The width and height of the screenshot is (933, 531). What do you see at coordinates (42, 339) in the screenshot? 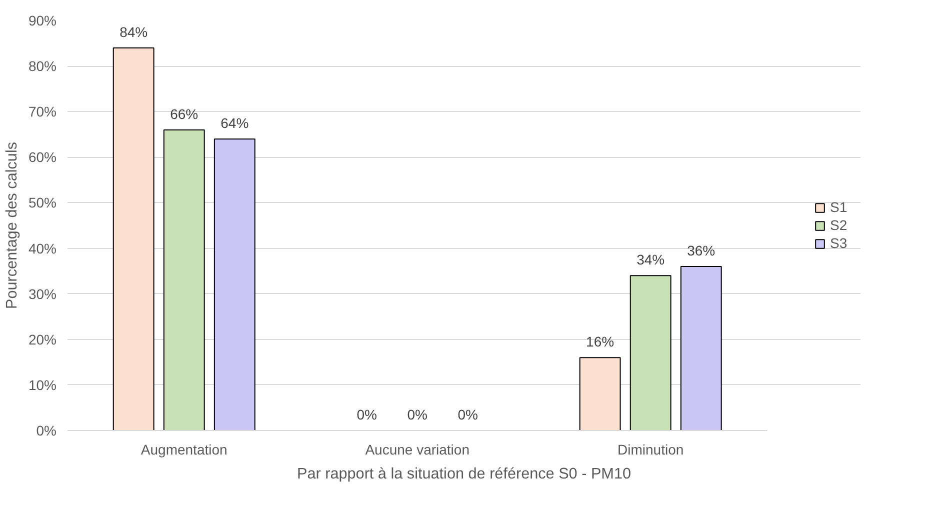
I see `y-tick-label: 20%` at bounding box center [42, 339].